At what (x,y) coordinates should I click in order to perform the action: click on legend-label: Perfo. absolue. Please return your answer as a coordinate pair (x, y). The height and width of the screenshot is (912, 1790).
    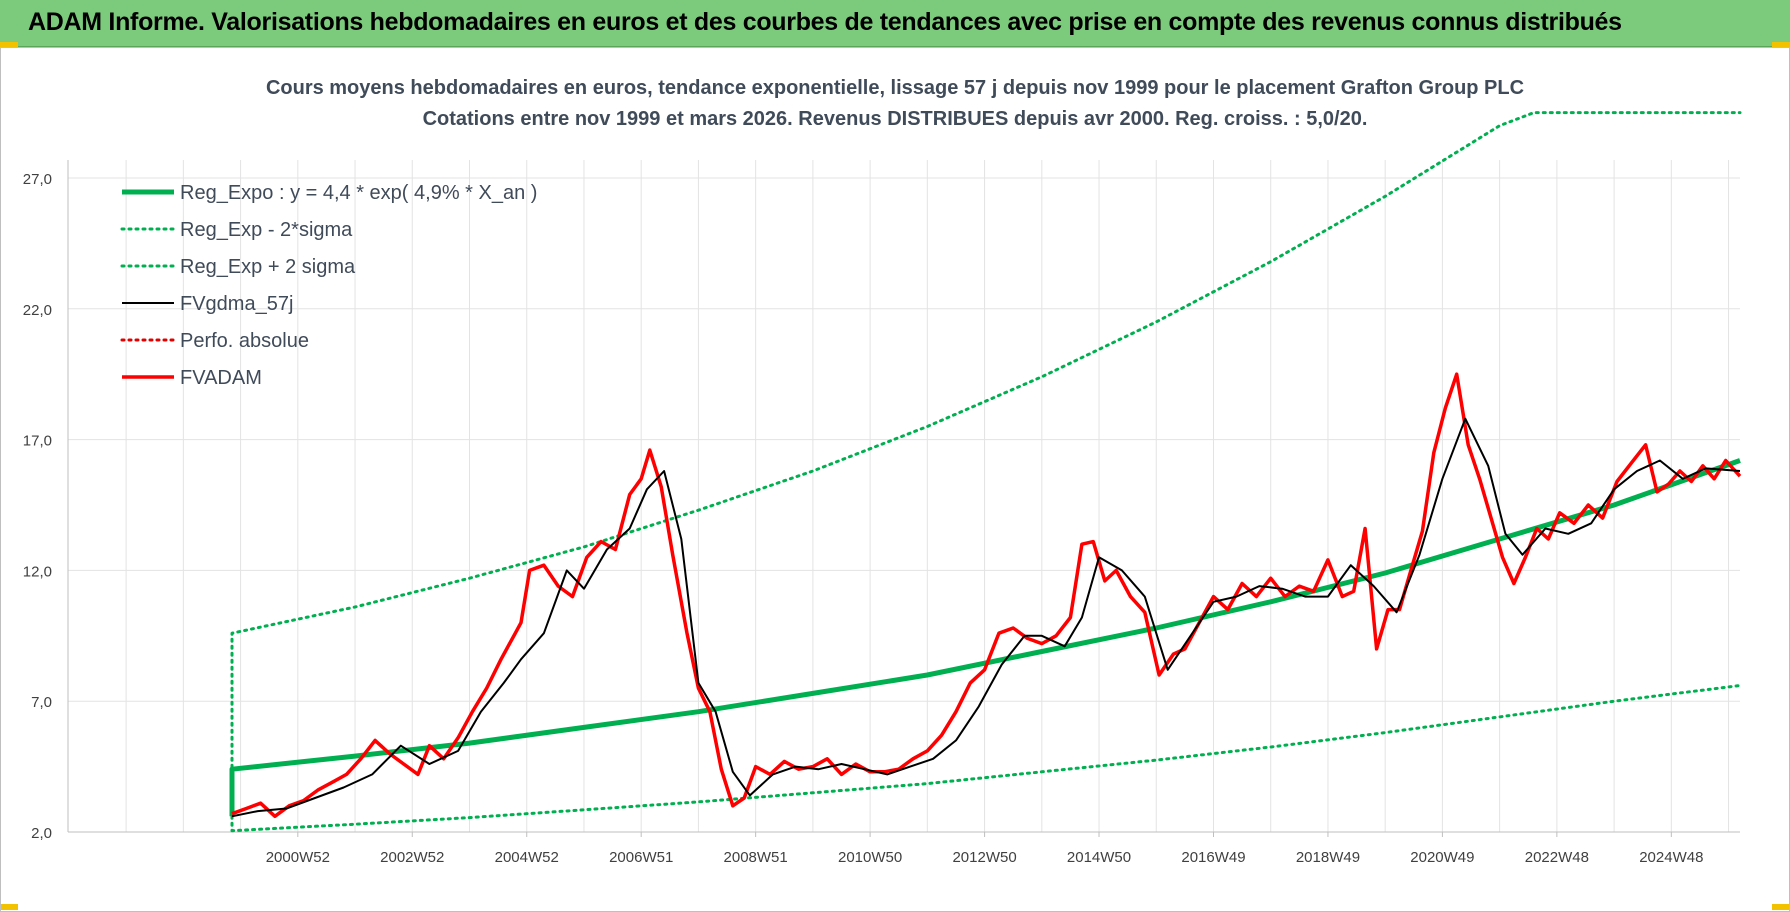
    Looking at the image, I should click on (244, 341).